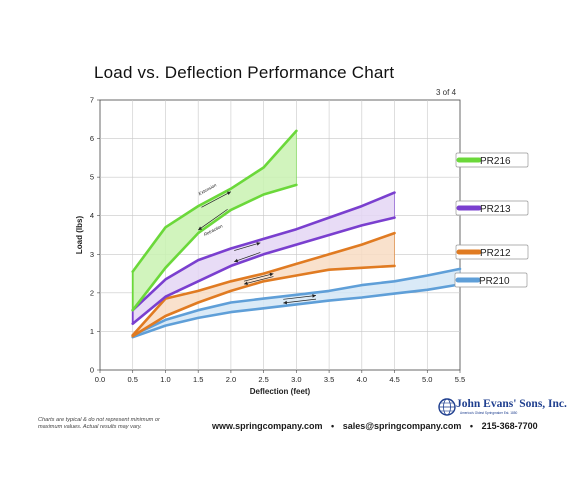 This screenshot has height=484, width=580. Describe the element at coordinates (296, 379) in the screenshot. I see `x-tick-label: 3.0` at that location.